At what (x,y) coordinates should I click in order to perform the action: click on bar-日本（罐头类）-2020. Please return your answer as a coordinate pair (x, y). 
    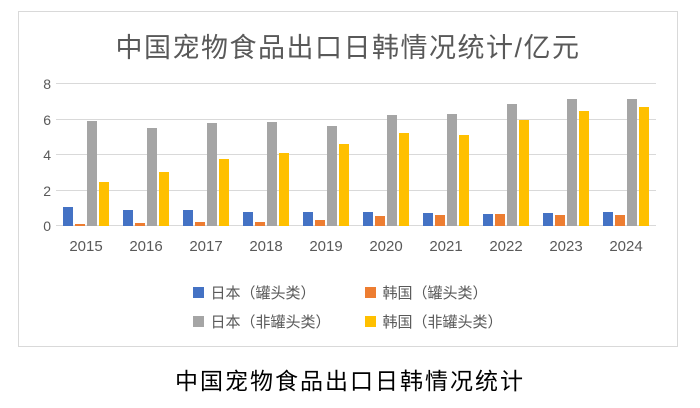
    Looking at the image, I should click on (368, 218).